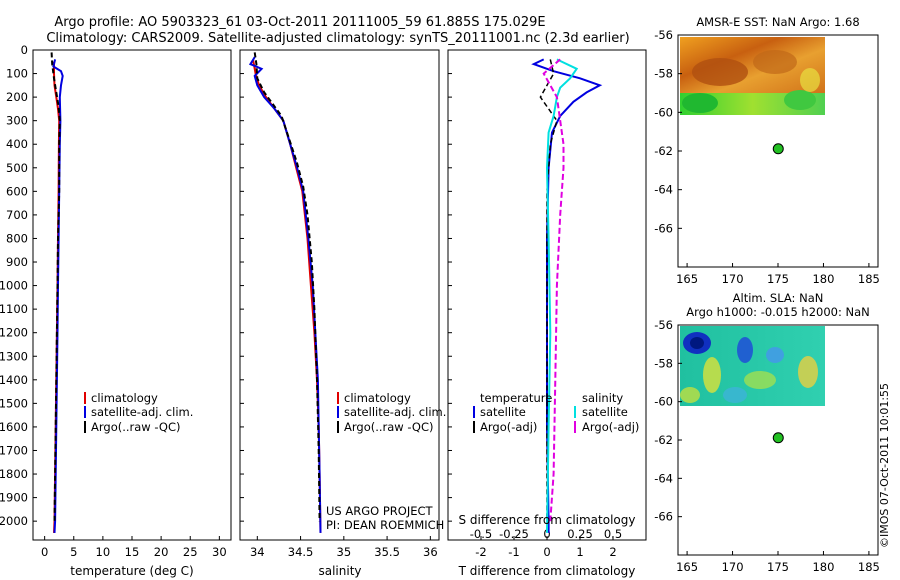 This screenshot has width=900, height=580. Describe the element at coordinates (17, 262) in the screenshot. I see `depth-tick-label: 900` at that location.